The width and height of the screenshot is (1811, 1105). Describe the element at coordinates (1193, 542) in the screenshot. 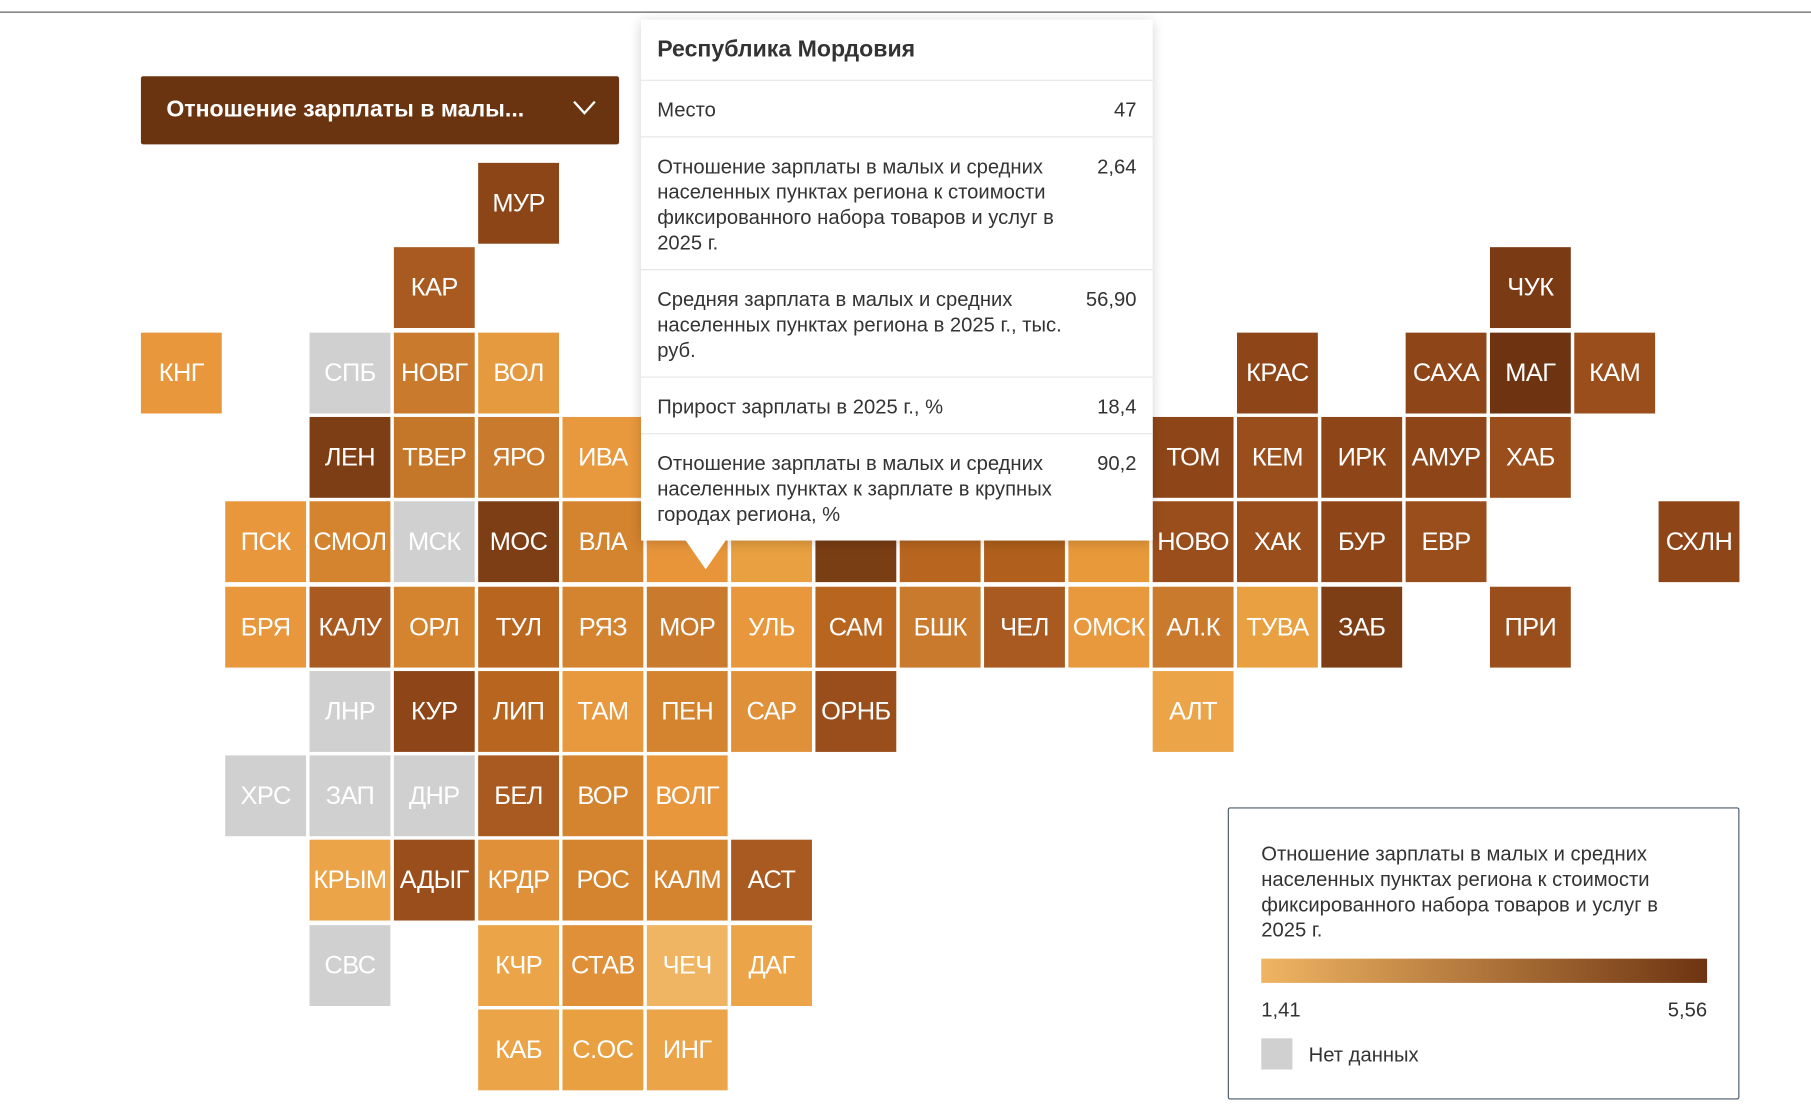

I see `region-tile: НОВО` at that location.